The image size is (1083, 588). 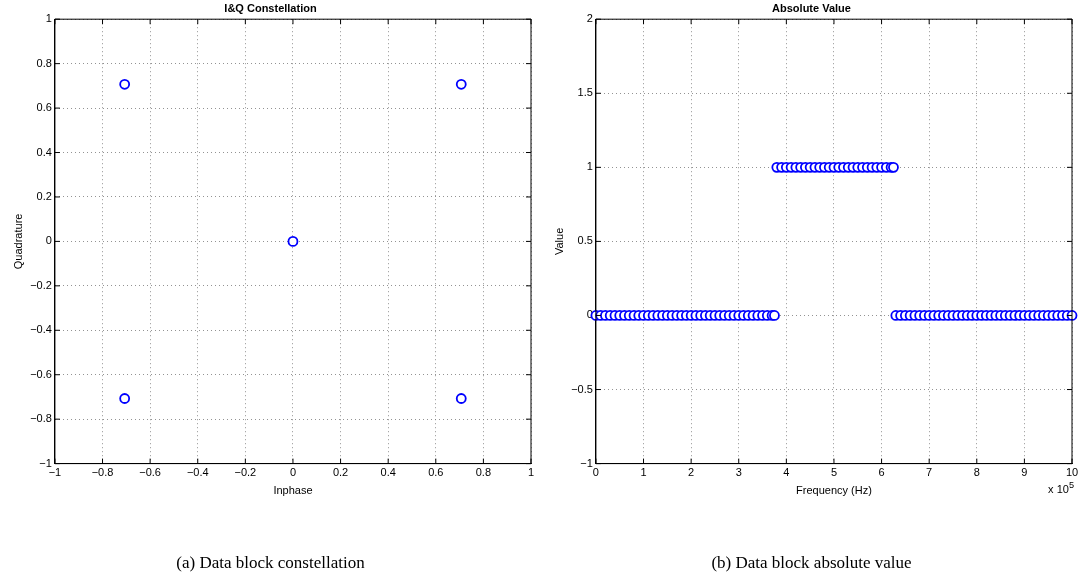 What do you see at coordinates (102, 472) in the screenshot?
I see `x-tick-label: −0.8` at bounding box center [102, 472].